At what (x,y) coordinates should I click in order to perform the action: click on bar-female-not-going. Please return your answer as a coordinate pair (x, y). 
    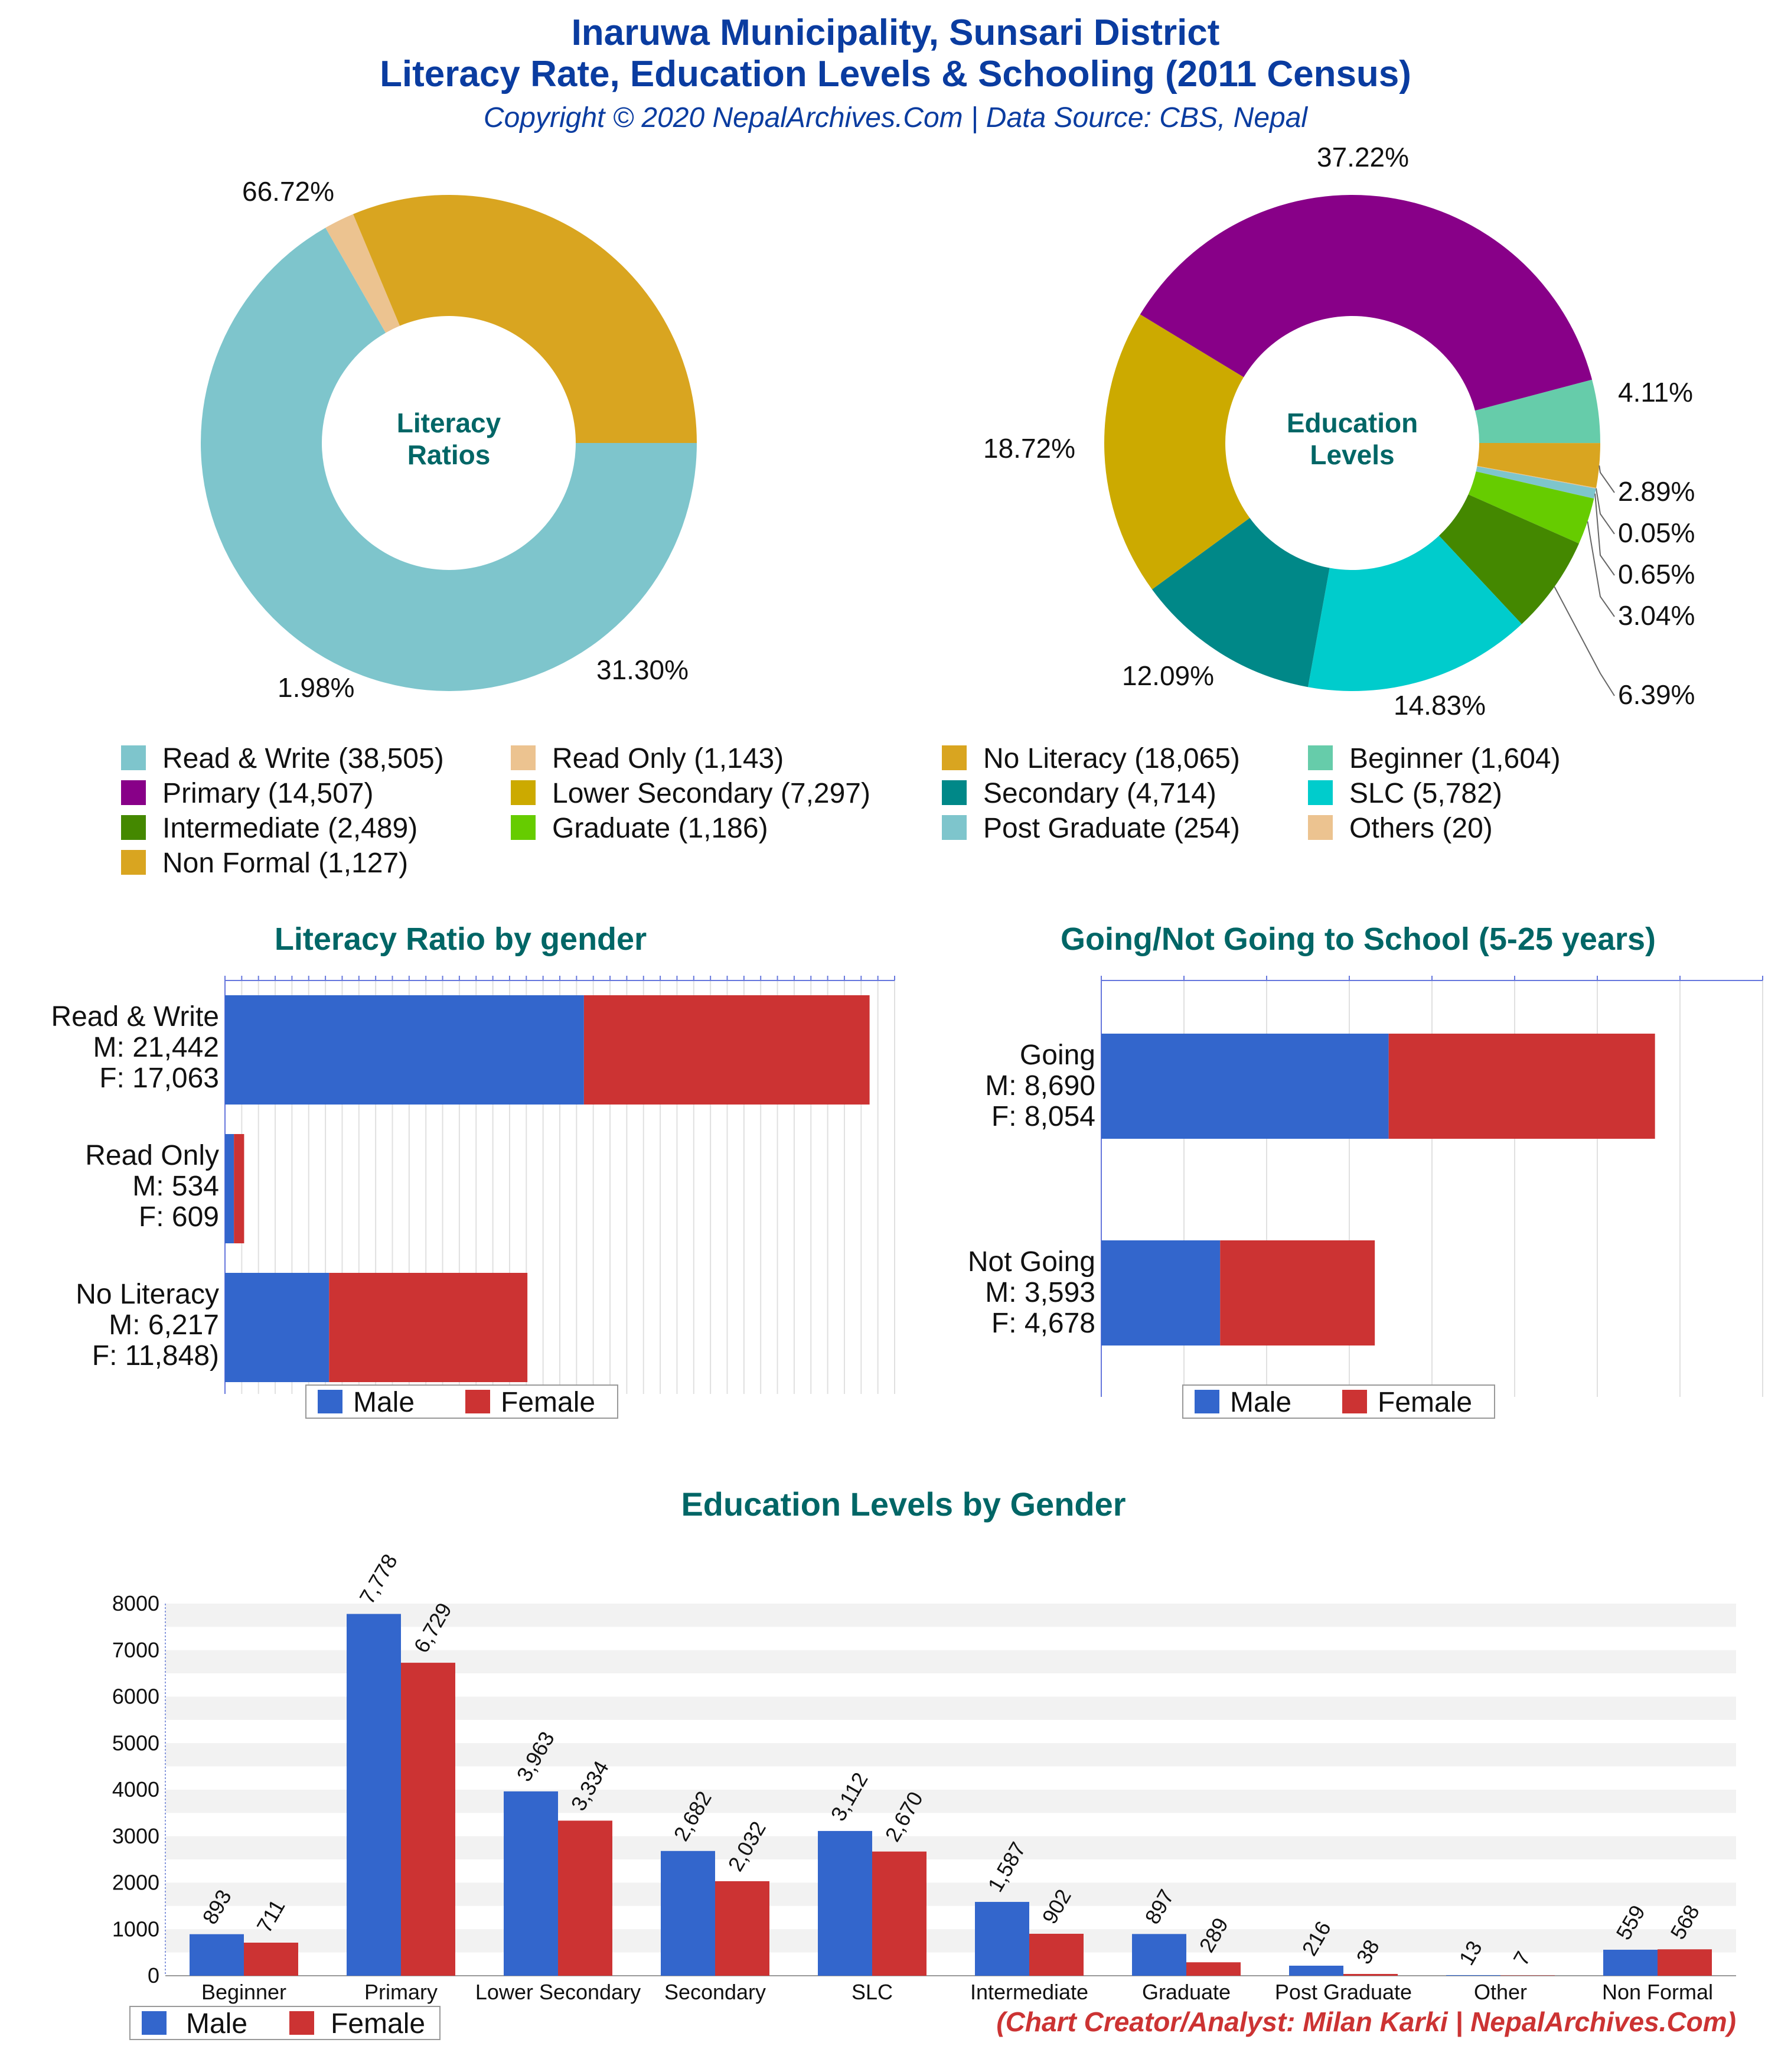
    Looking at the image, I should click on (1297, 1293).